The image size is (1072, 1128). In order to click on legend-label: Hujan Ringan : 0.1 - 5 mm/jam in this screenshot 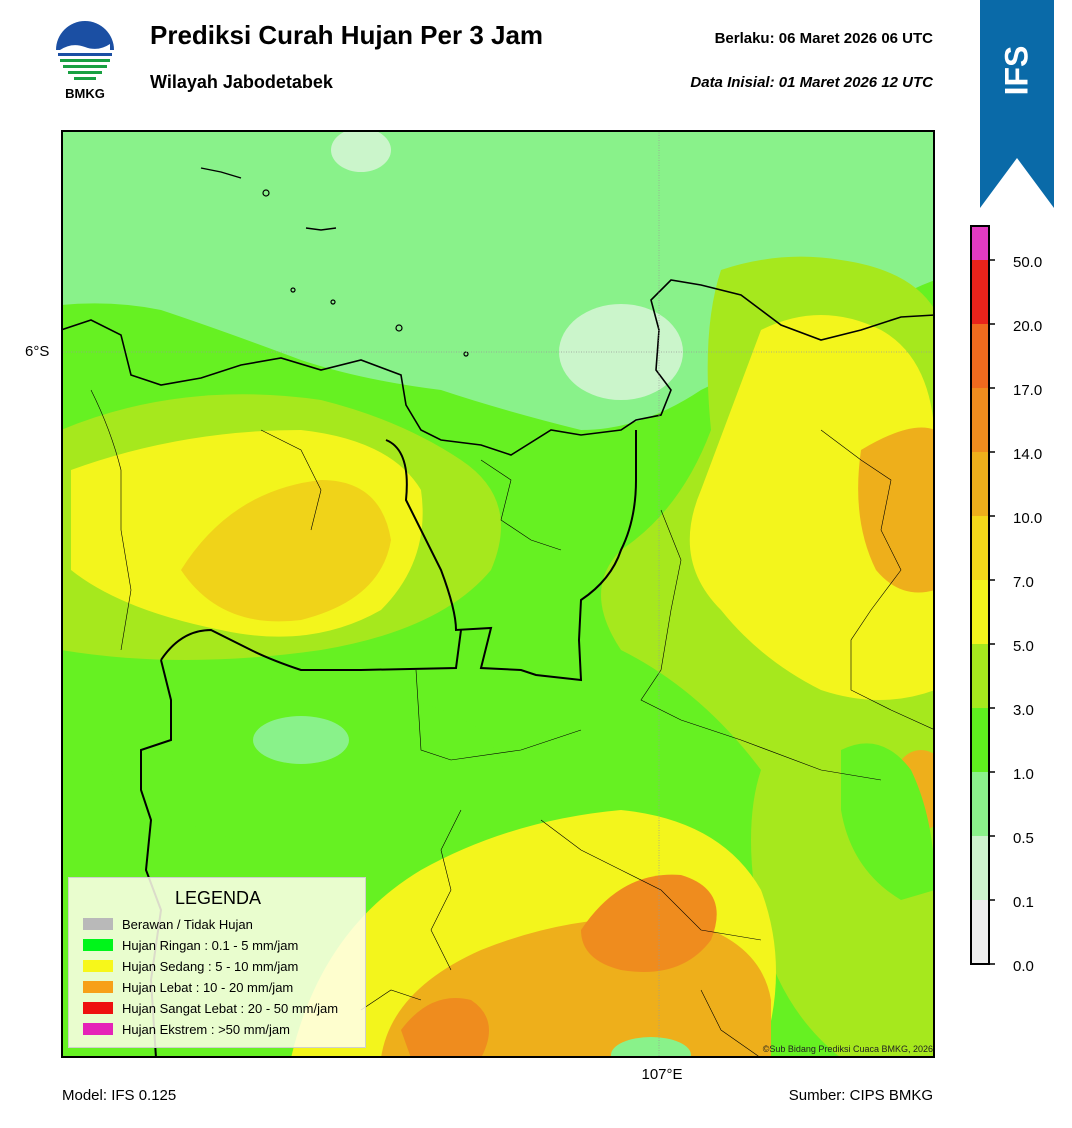, I will do `click(210, 945)`.